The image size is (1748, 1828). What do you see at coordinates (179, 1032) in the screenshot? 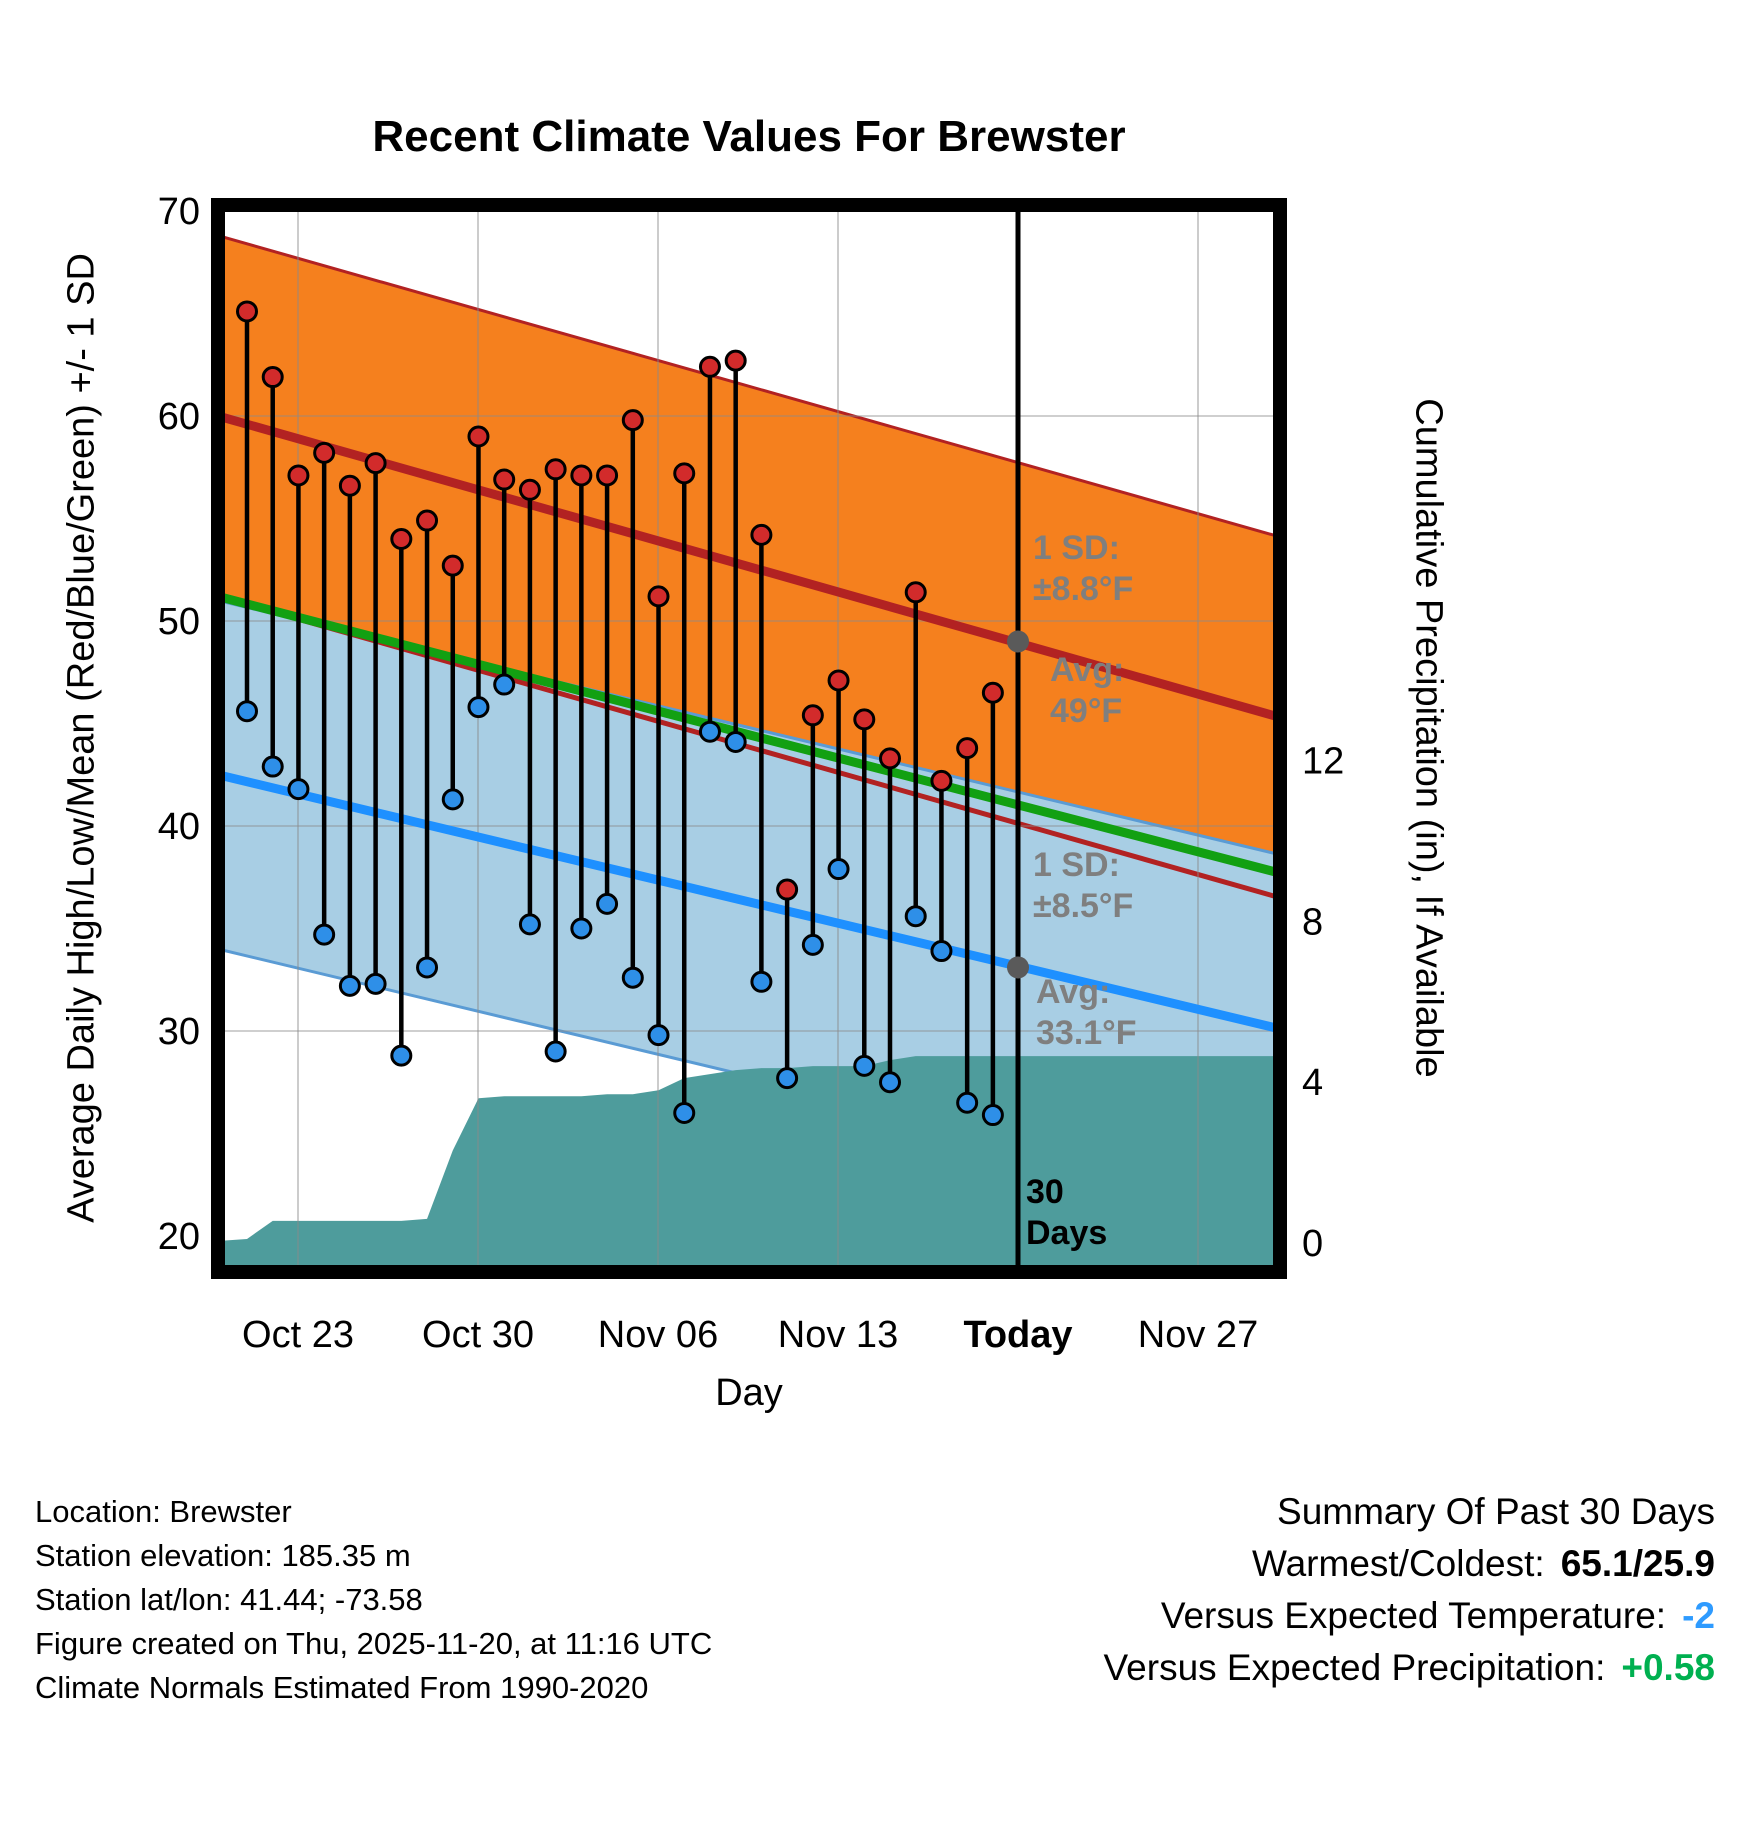
I see `left-axis-tick-label: 30` at bounding box center [179, 1032].